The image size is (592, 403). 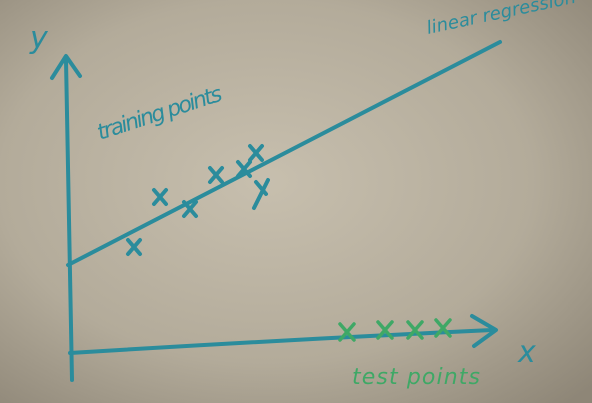 What do you see at coordinates (283, 334) in the screenshot?
I see `x-axis` at bounding box center [283, 334].